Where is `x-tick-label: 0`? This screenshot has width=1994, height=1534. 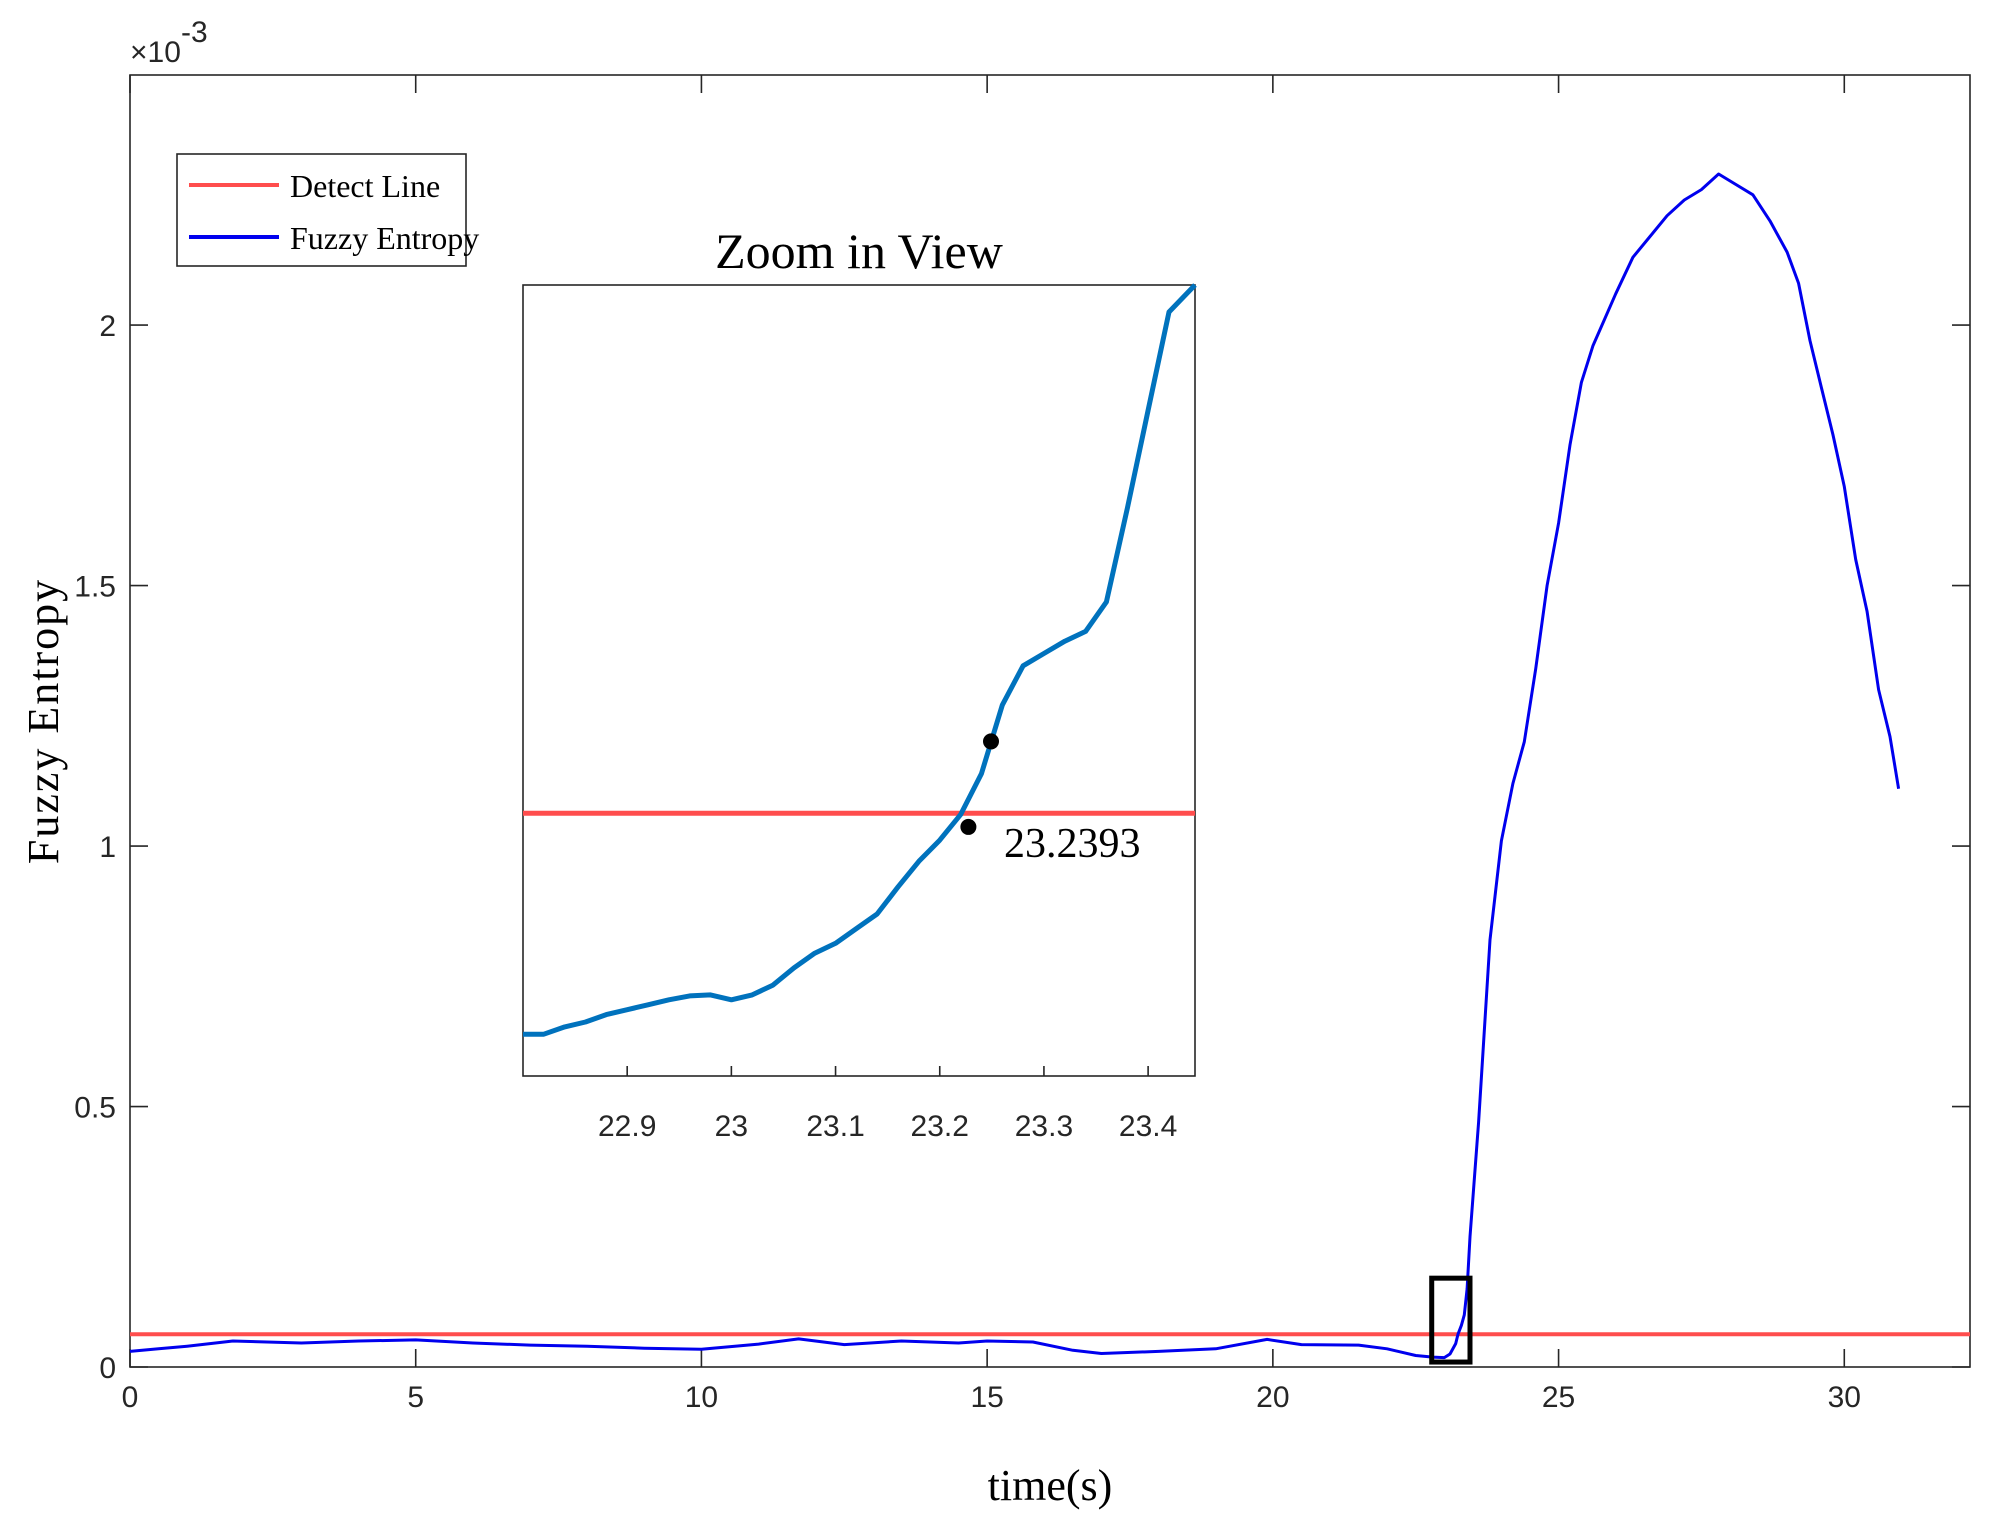
x-tick-label: 0 is located at coordinates (130, 1397).